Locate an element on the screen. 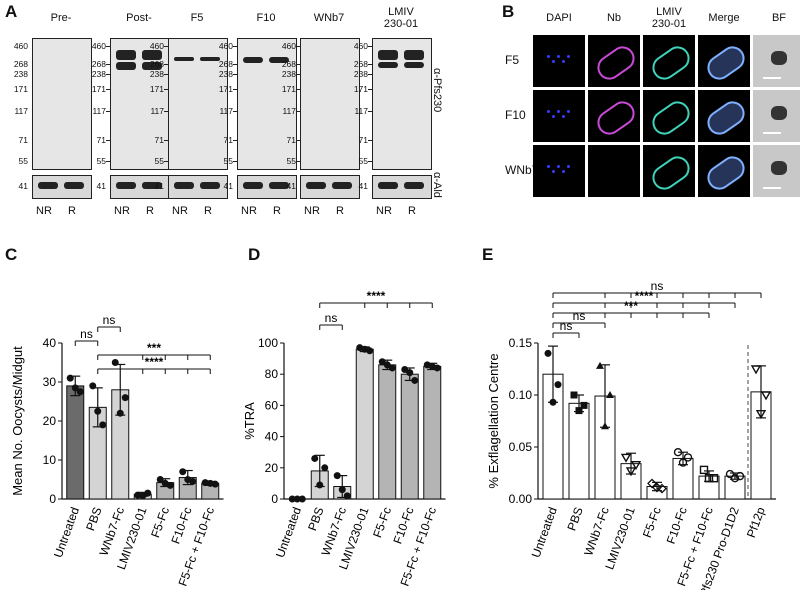 The image size is (800, 590). y-tick-label: 20 is located at coordinates (50, 421).